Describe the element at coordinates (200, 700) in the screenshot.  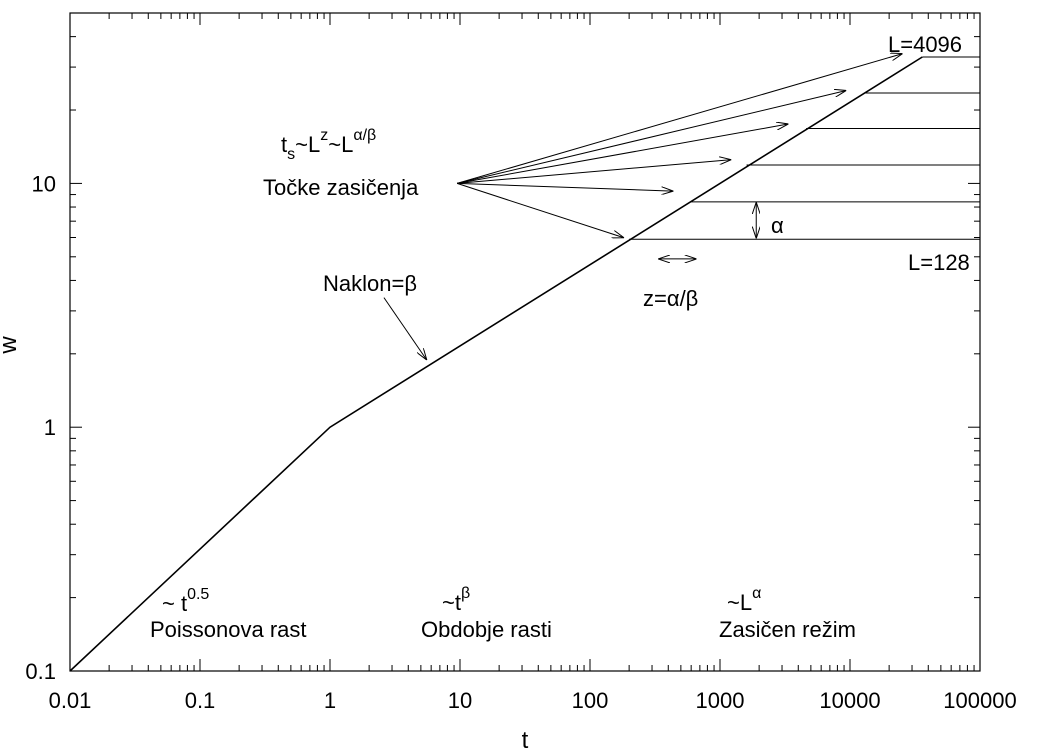
I see `x-tick-label: 0.1` at that location.